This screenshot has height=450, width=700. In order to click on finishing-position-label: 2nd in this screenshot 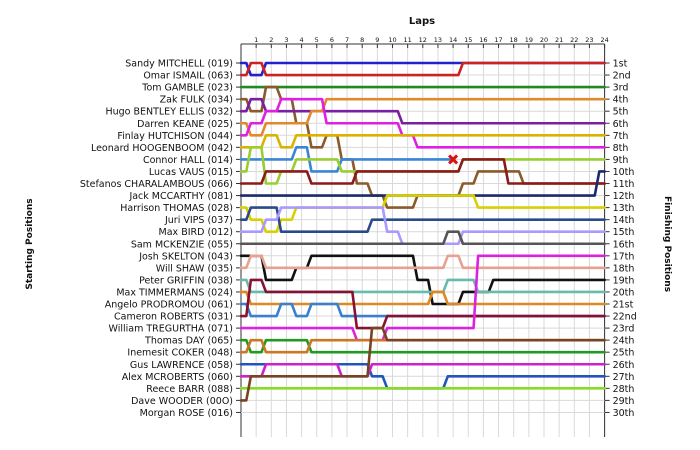, I will do `click(622, 76)`.